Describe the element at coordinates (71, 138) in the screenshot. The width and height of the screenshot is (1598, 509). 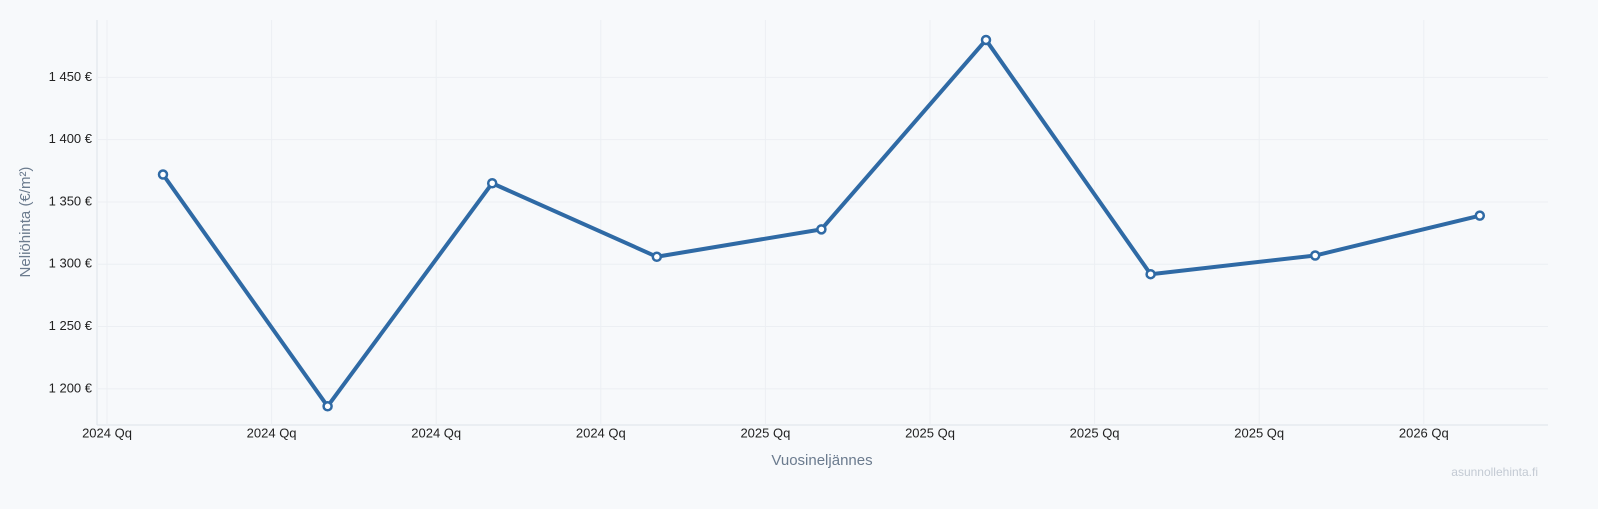
I see `y-tick-label: 1 400 €` at that location.